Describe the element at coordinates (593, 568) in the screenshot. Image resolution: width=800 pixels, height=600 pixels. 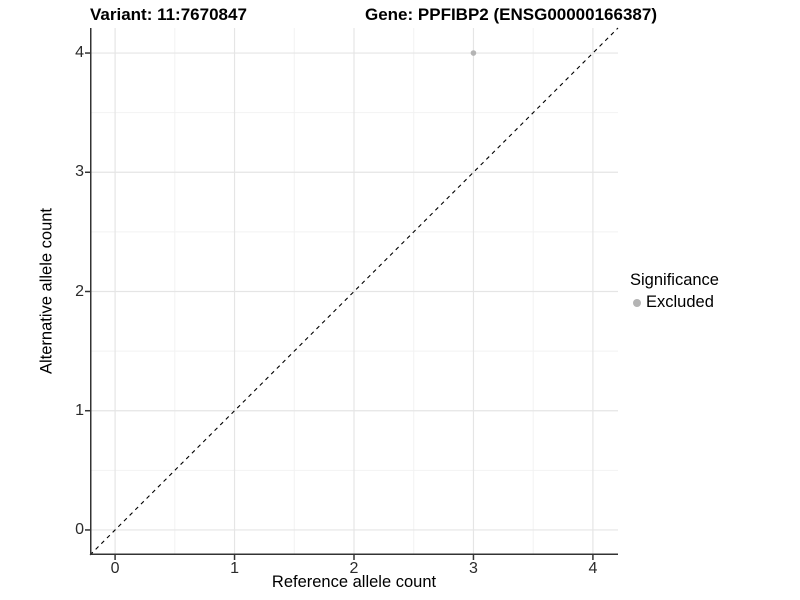
I see `x-tick-label: 4` at that location.